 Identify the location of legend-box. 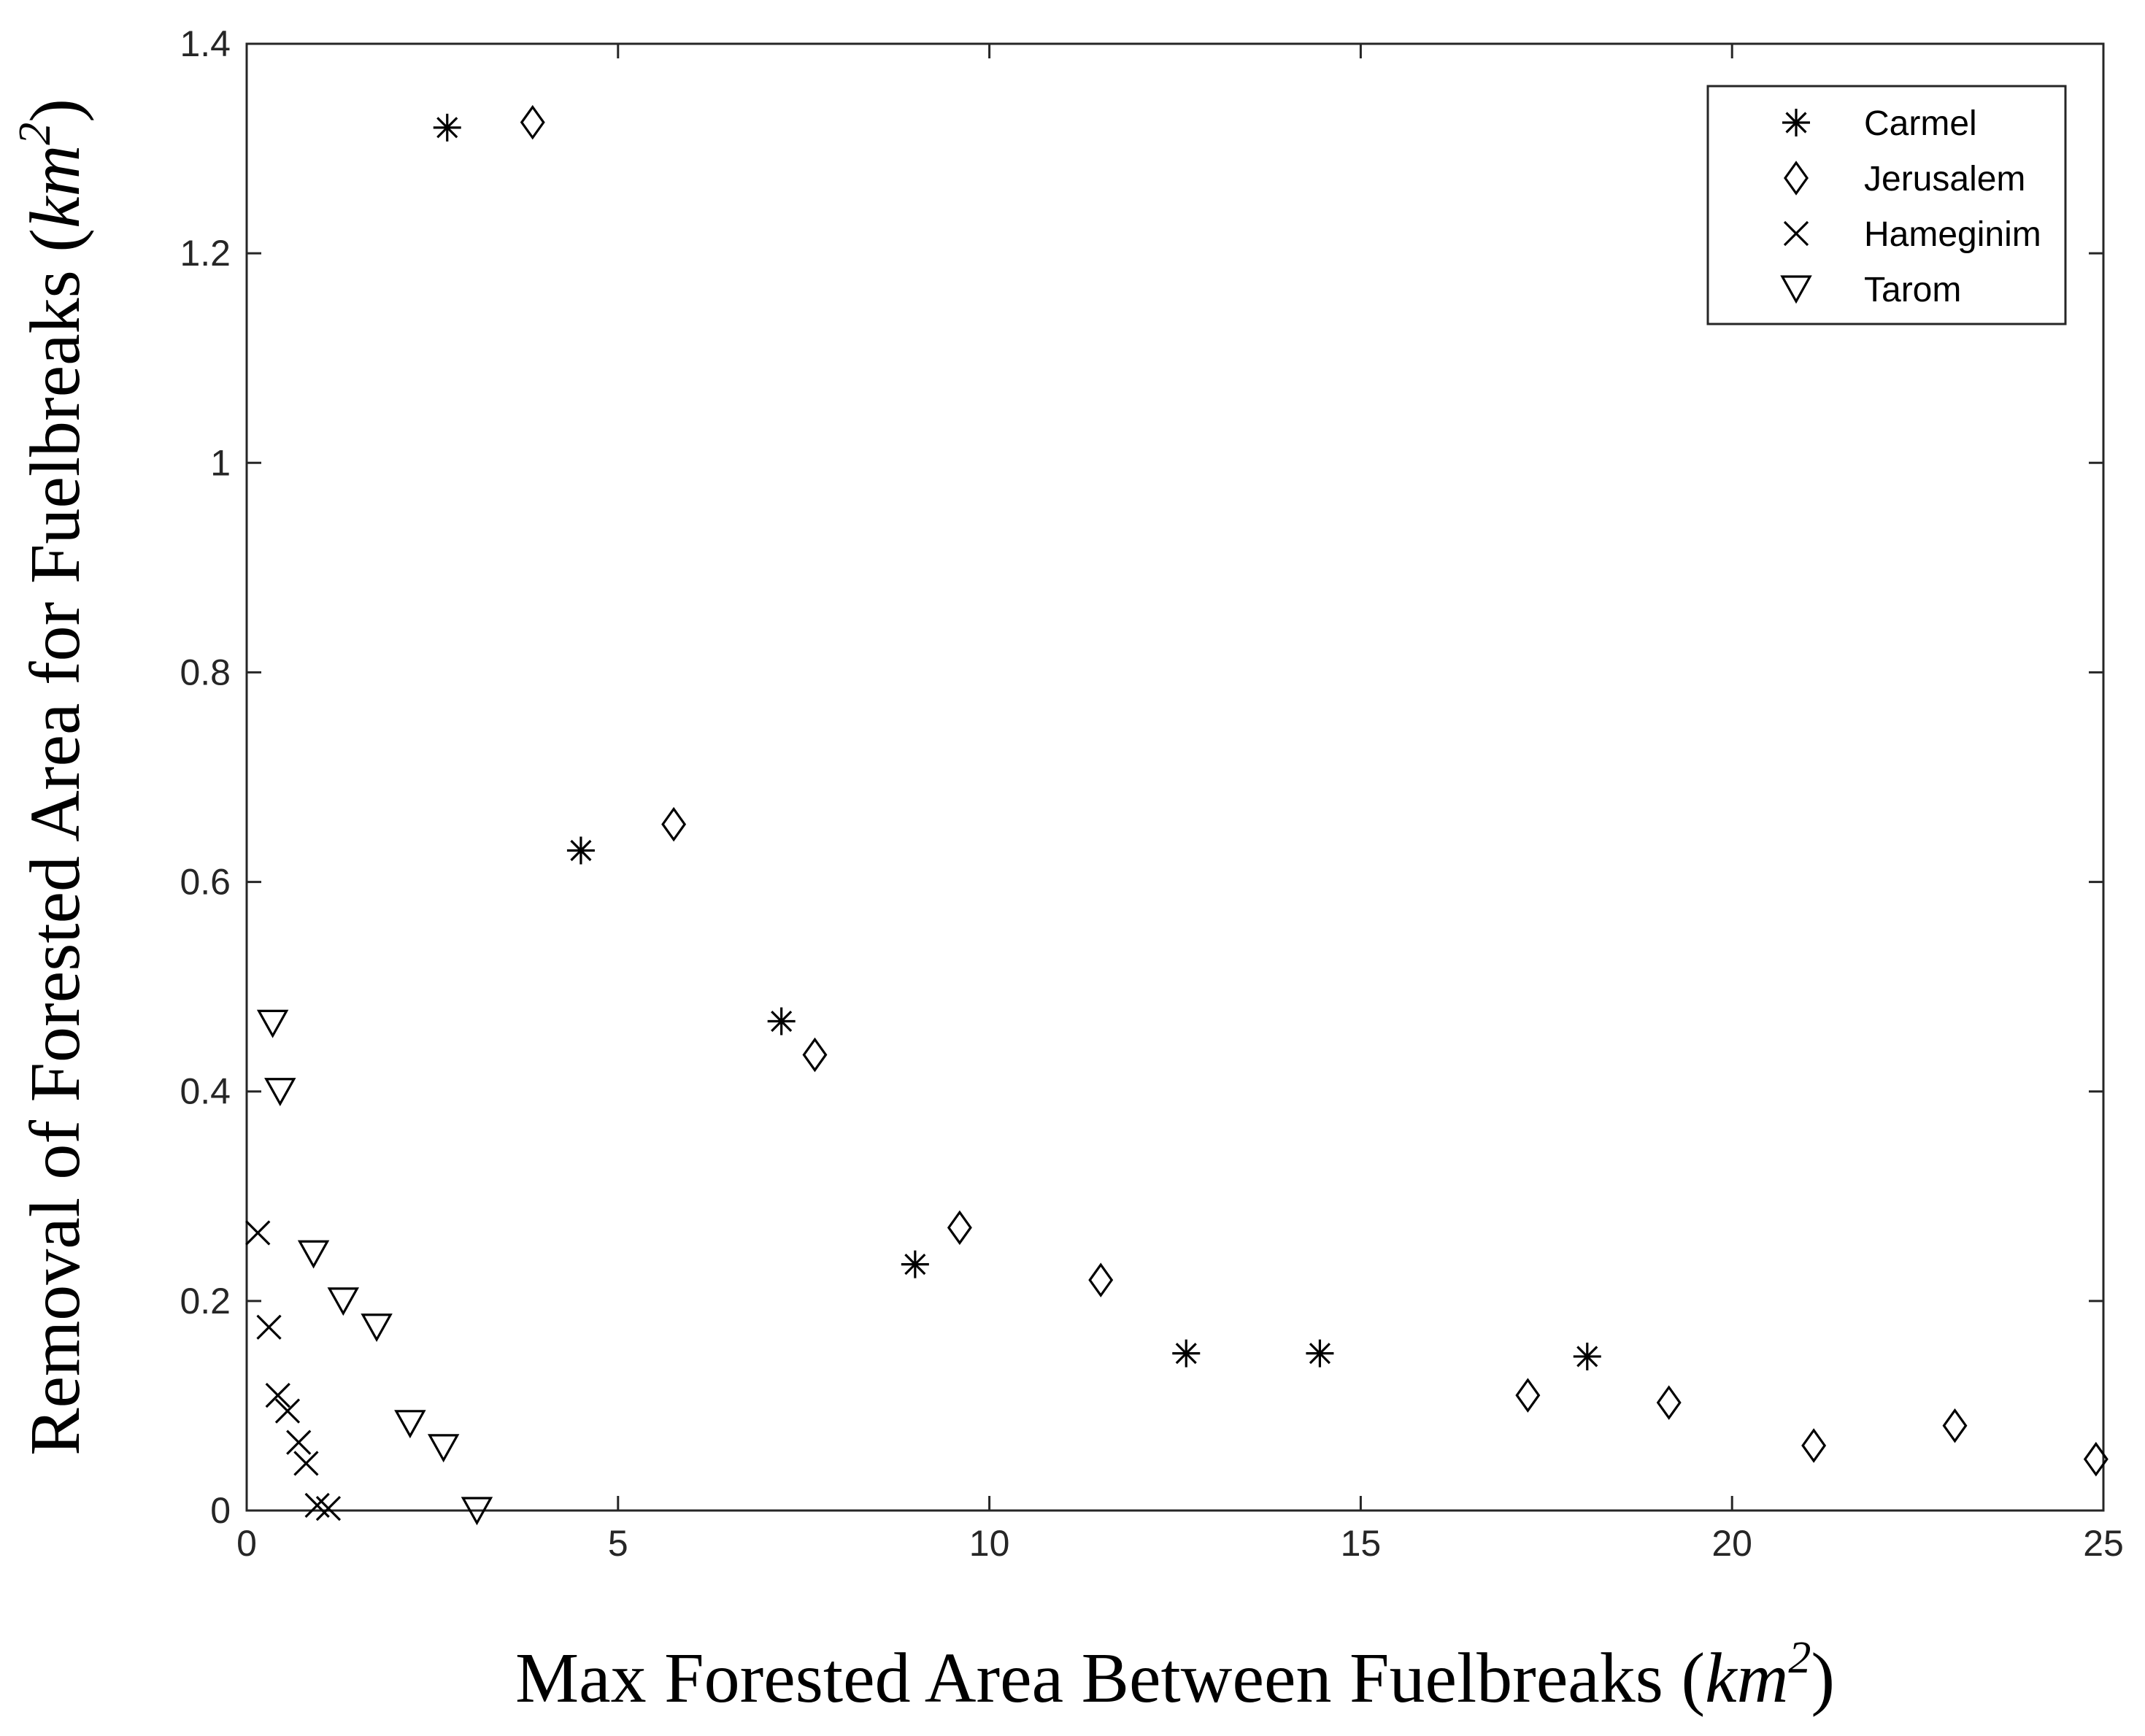
(1886, 205).